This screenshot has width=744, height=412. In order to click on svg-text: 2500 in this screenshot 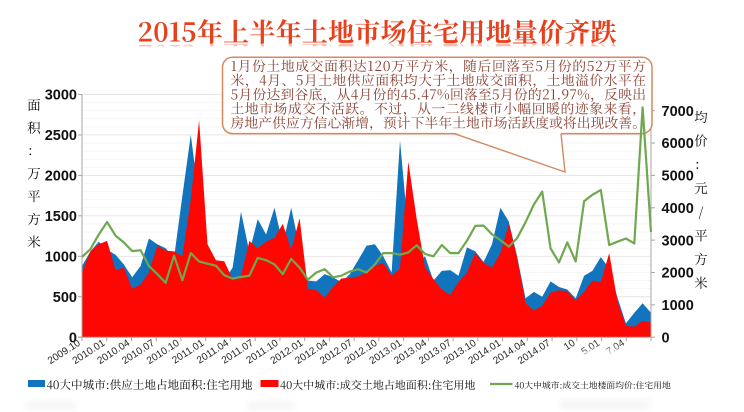, I will do `click(61, 136)`.